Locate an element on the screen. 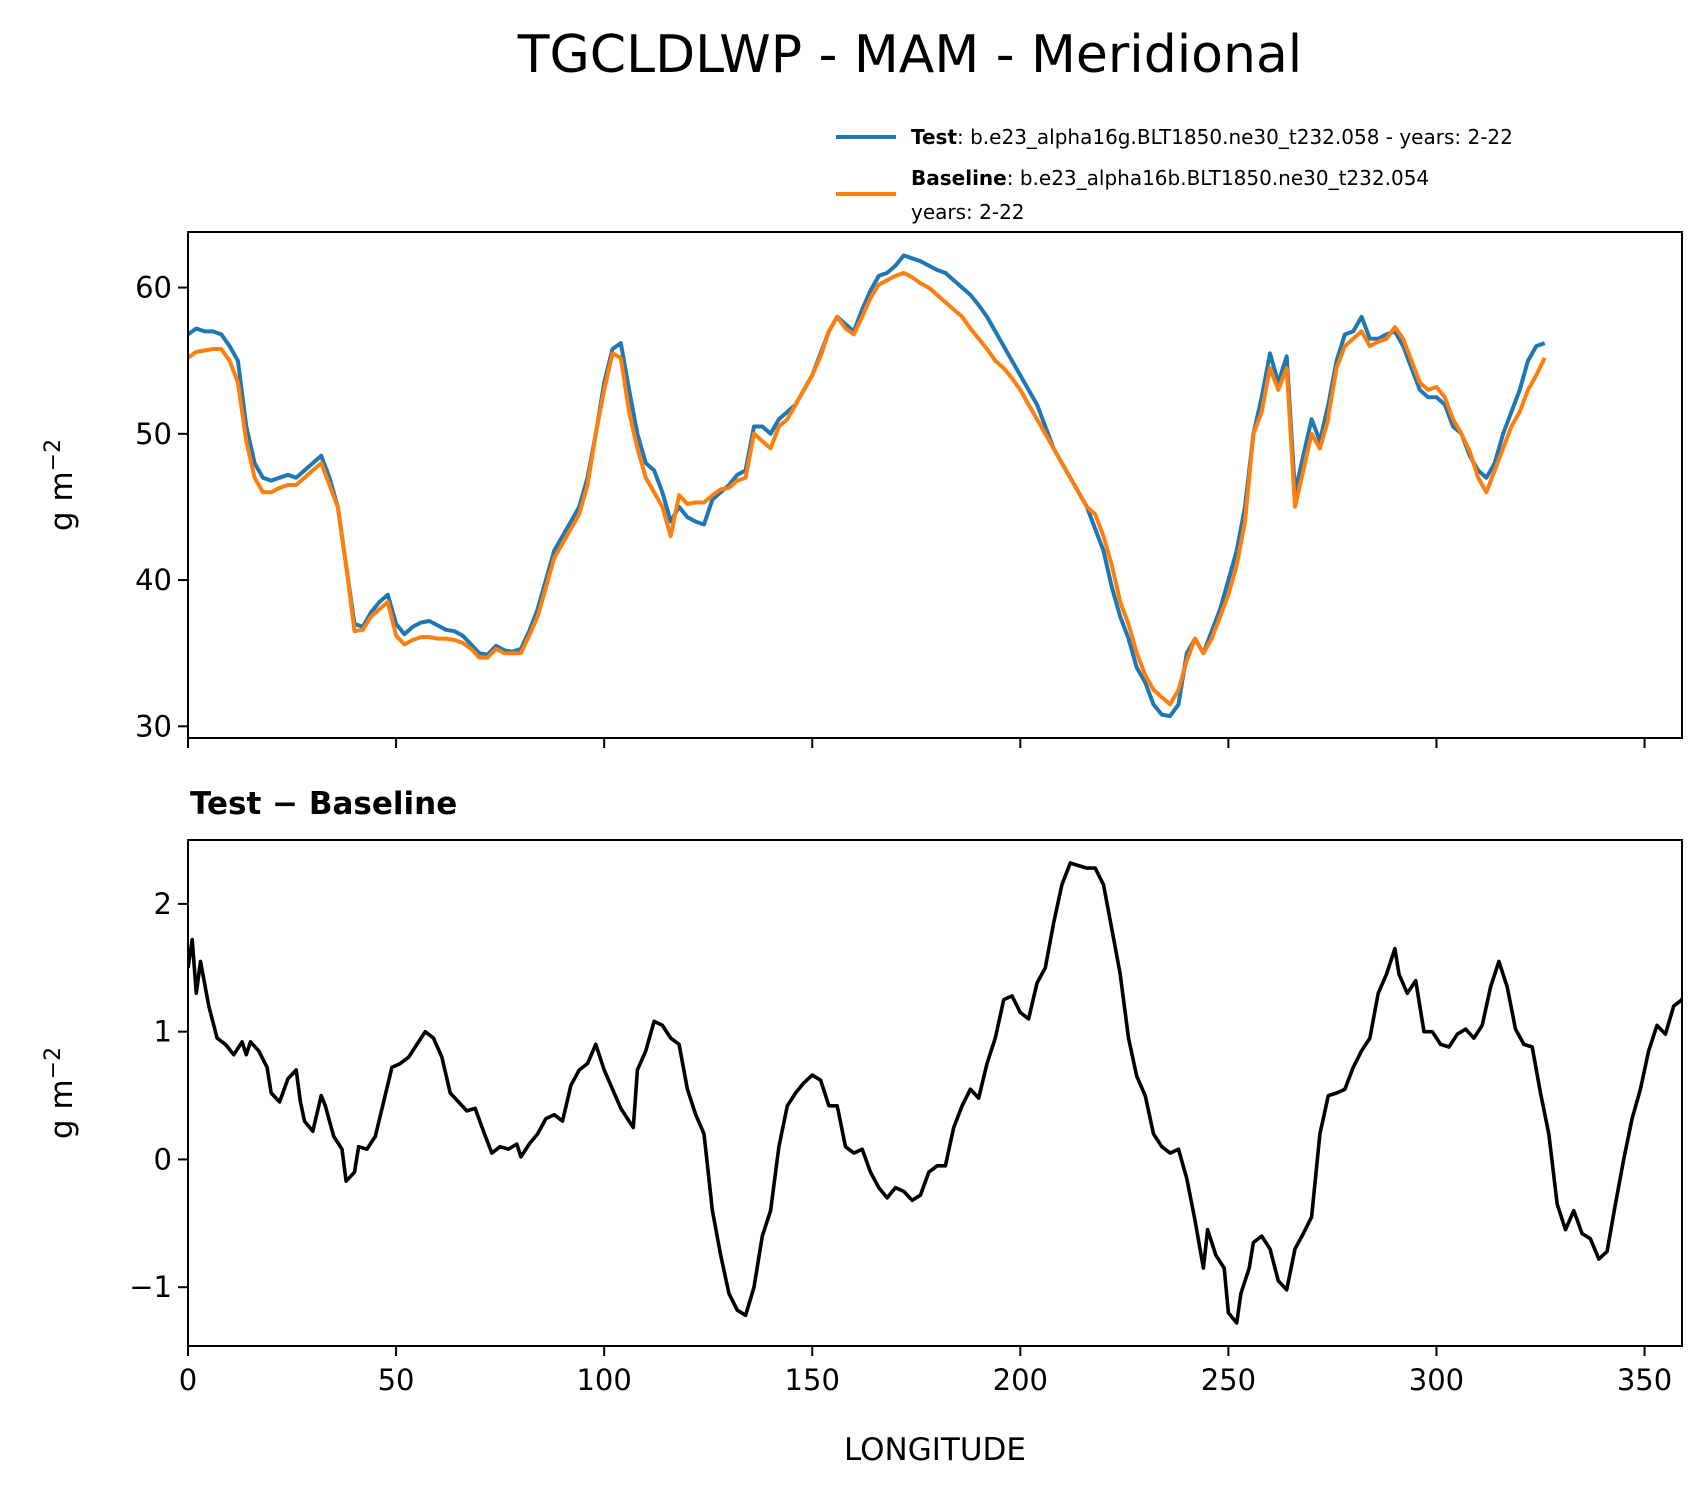  bottom-xtick-label: 50 is located at coordinates (396, 1380).